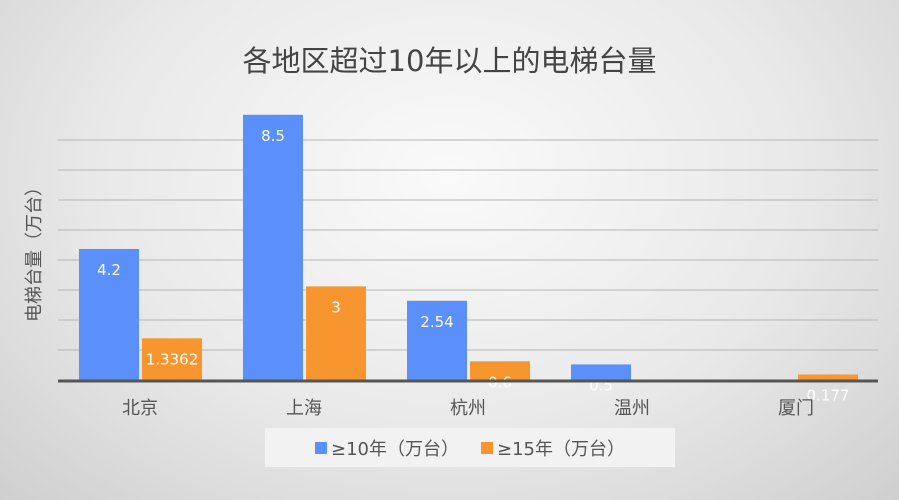  What do you see at coordinates (468, 408) in the screenshot?
I see `x-tick-label: 杭州` at bounding box center [468, 408].